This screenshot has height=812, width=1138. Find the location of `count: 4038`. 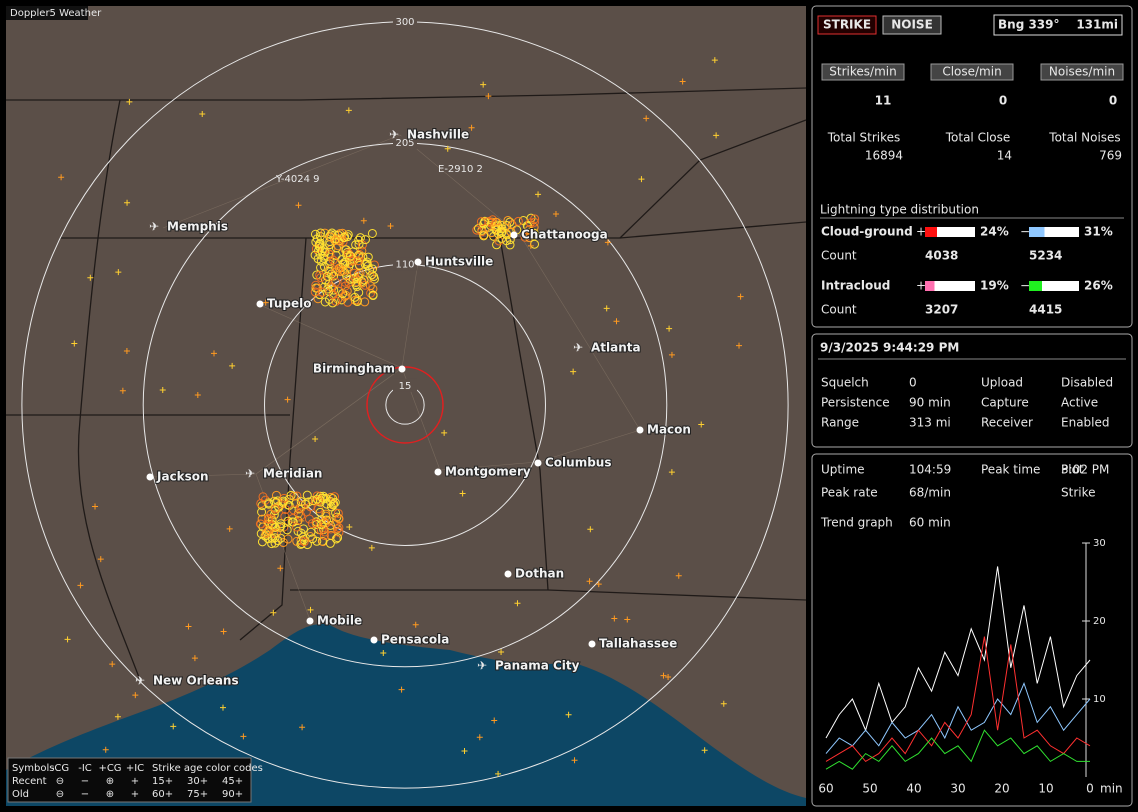

count: 4038 is located at coordinates (941, 256).